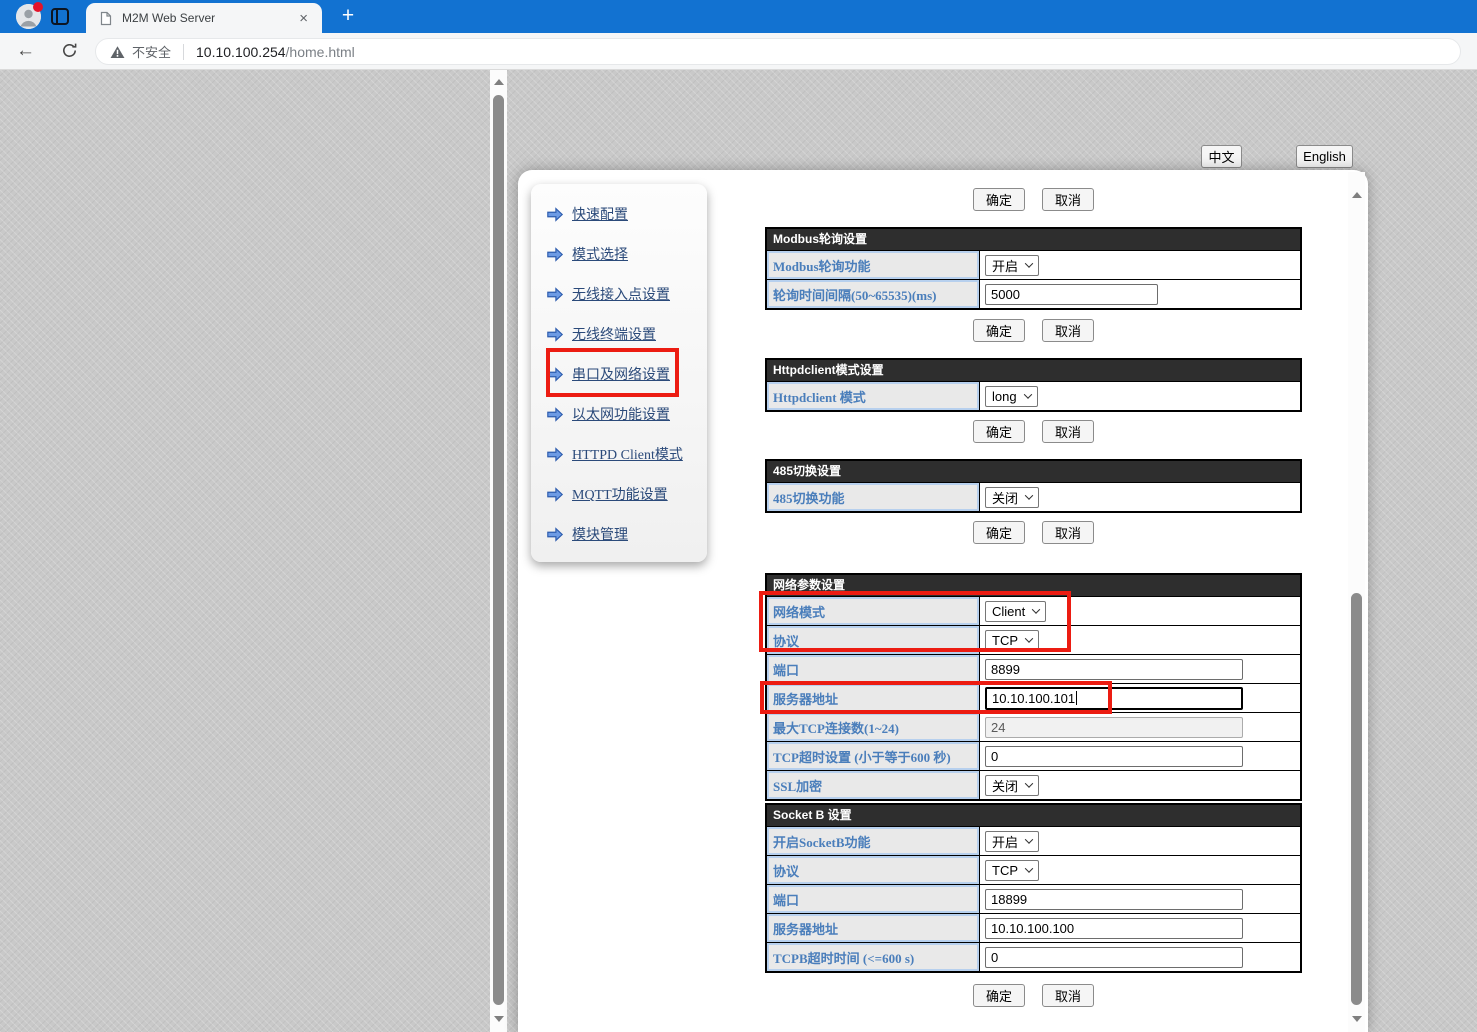  I want to click on annotation-box-serial-network-menu, so click(612, 372).